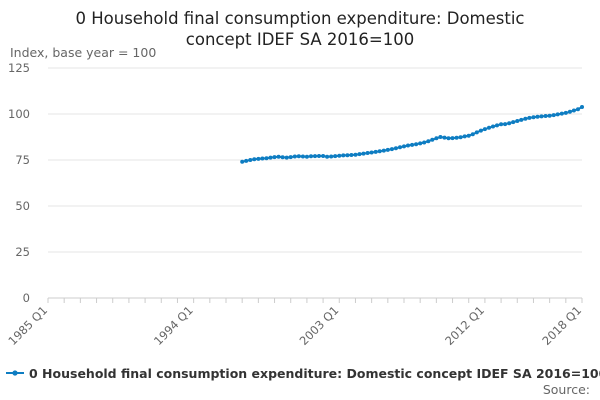 This screenshot has height=400, width=600. Describe the element at coordinates (19, 183) in the screenshot. I see `y-axis-ticks: 0 25 50 75 100 125` at that location.